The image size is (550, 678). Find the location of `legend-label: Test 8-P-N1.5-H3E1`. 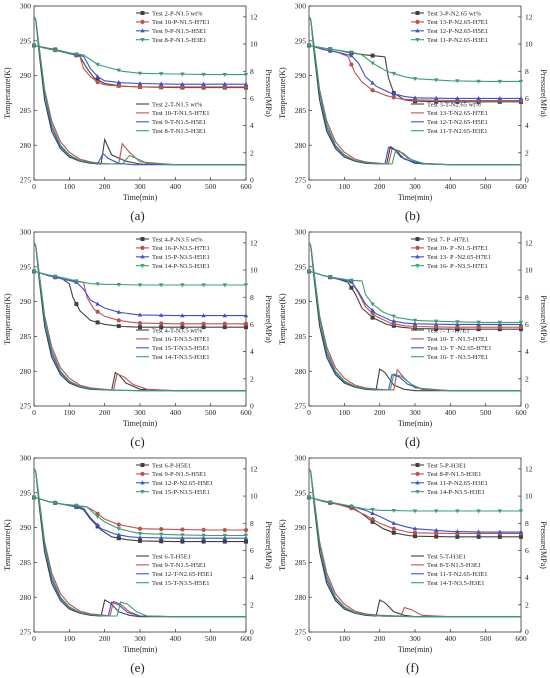

legend-label: Test 8-P-N1.5-H3E1 is located at coordinates (179, 40).